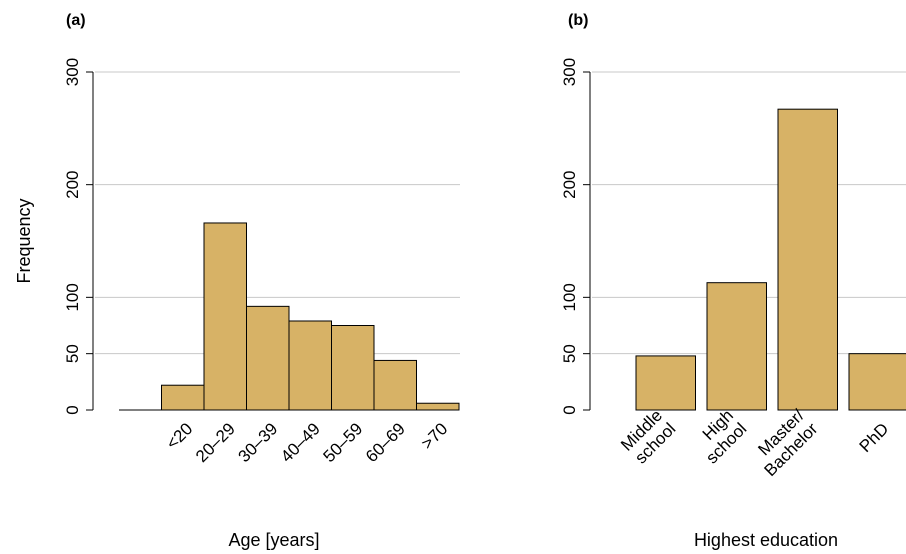  I want to click on panel-a-label: (a), so click(76, 20).